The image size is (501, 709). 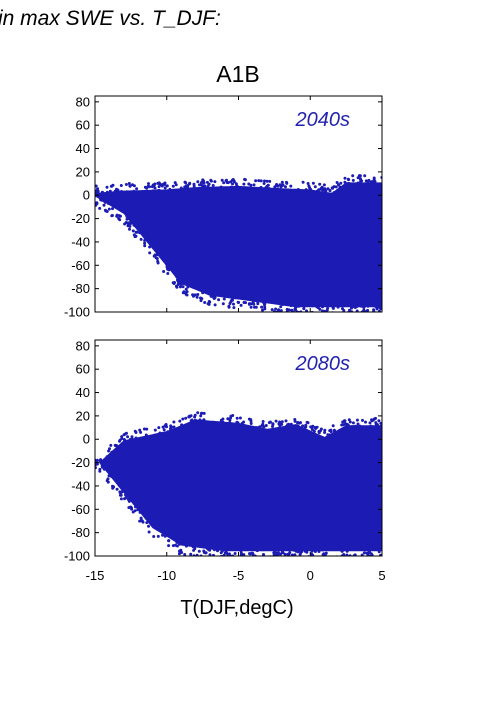 What do you see at coordinates (77, 312) in the screenshot?
I see `y-tick-label: -100` at bounding box center [77, 312].